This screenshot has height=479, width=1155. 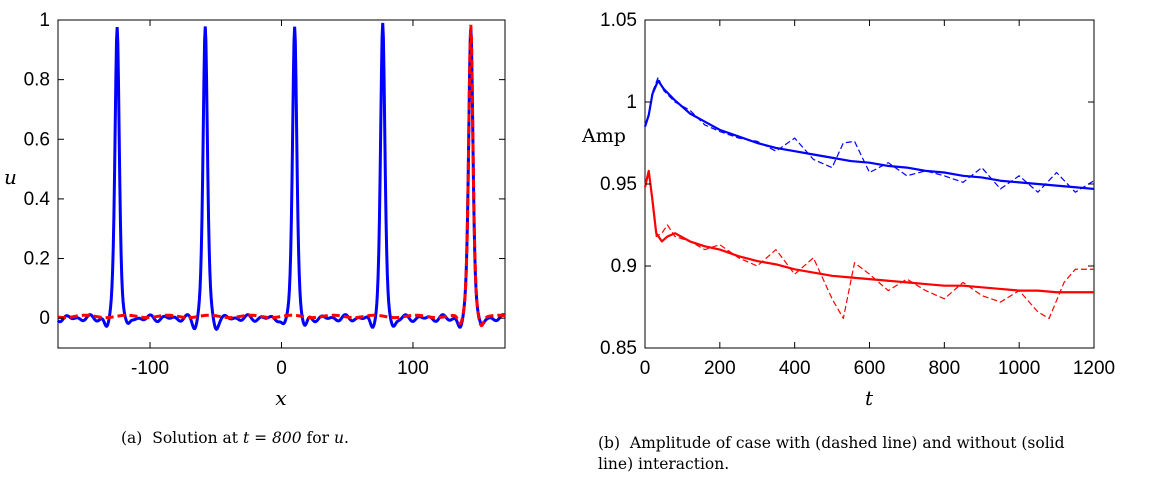 I want to click on panel-b-blue-dashed-line, so click(x=869, y=134).